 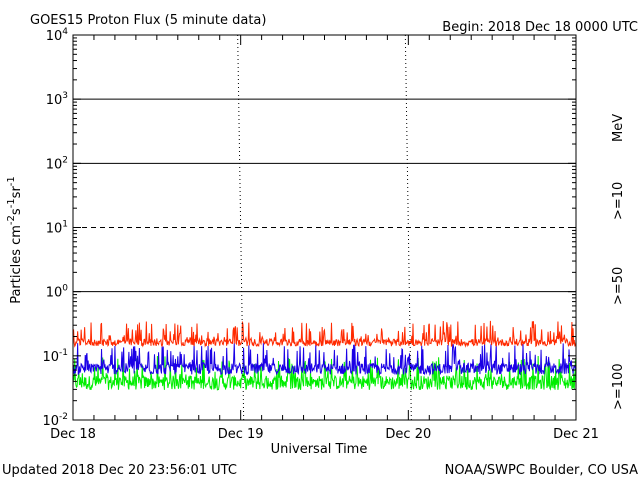 I want to click on legend-50: >=50, so click(x=618, y=286).